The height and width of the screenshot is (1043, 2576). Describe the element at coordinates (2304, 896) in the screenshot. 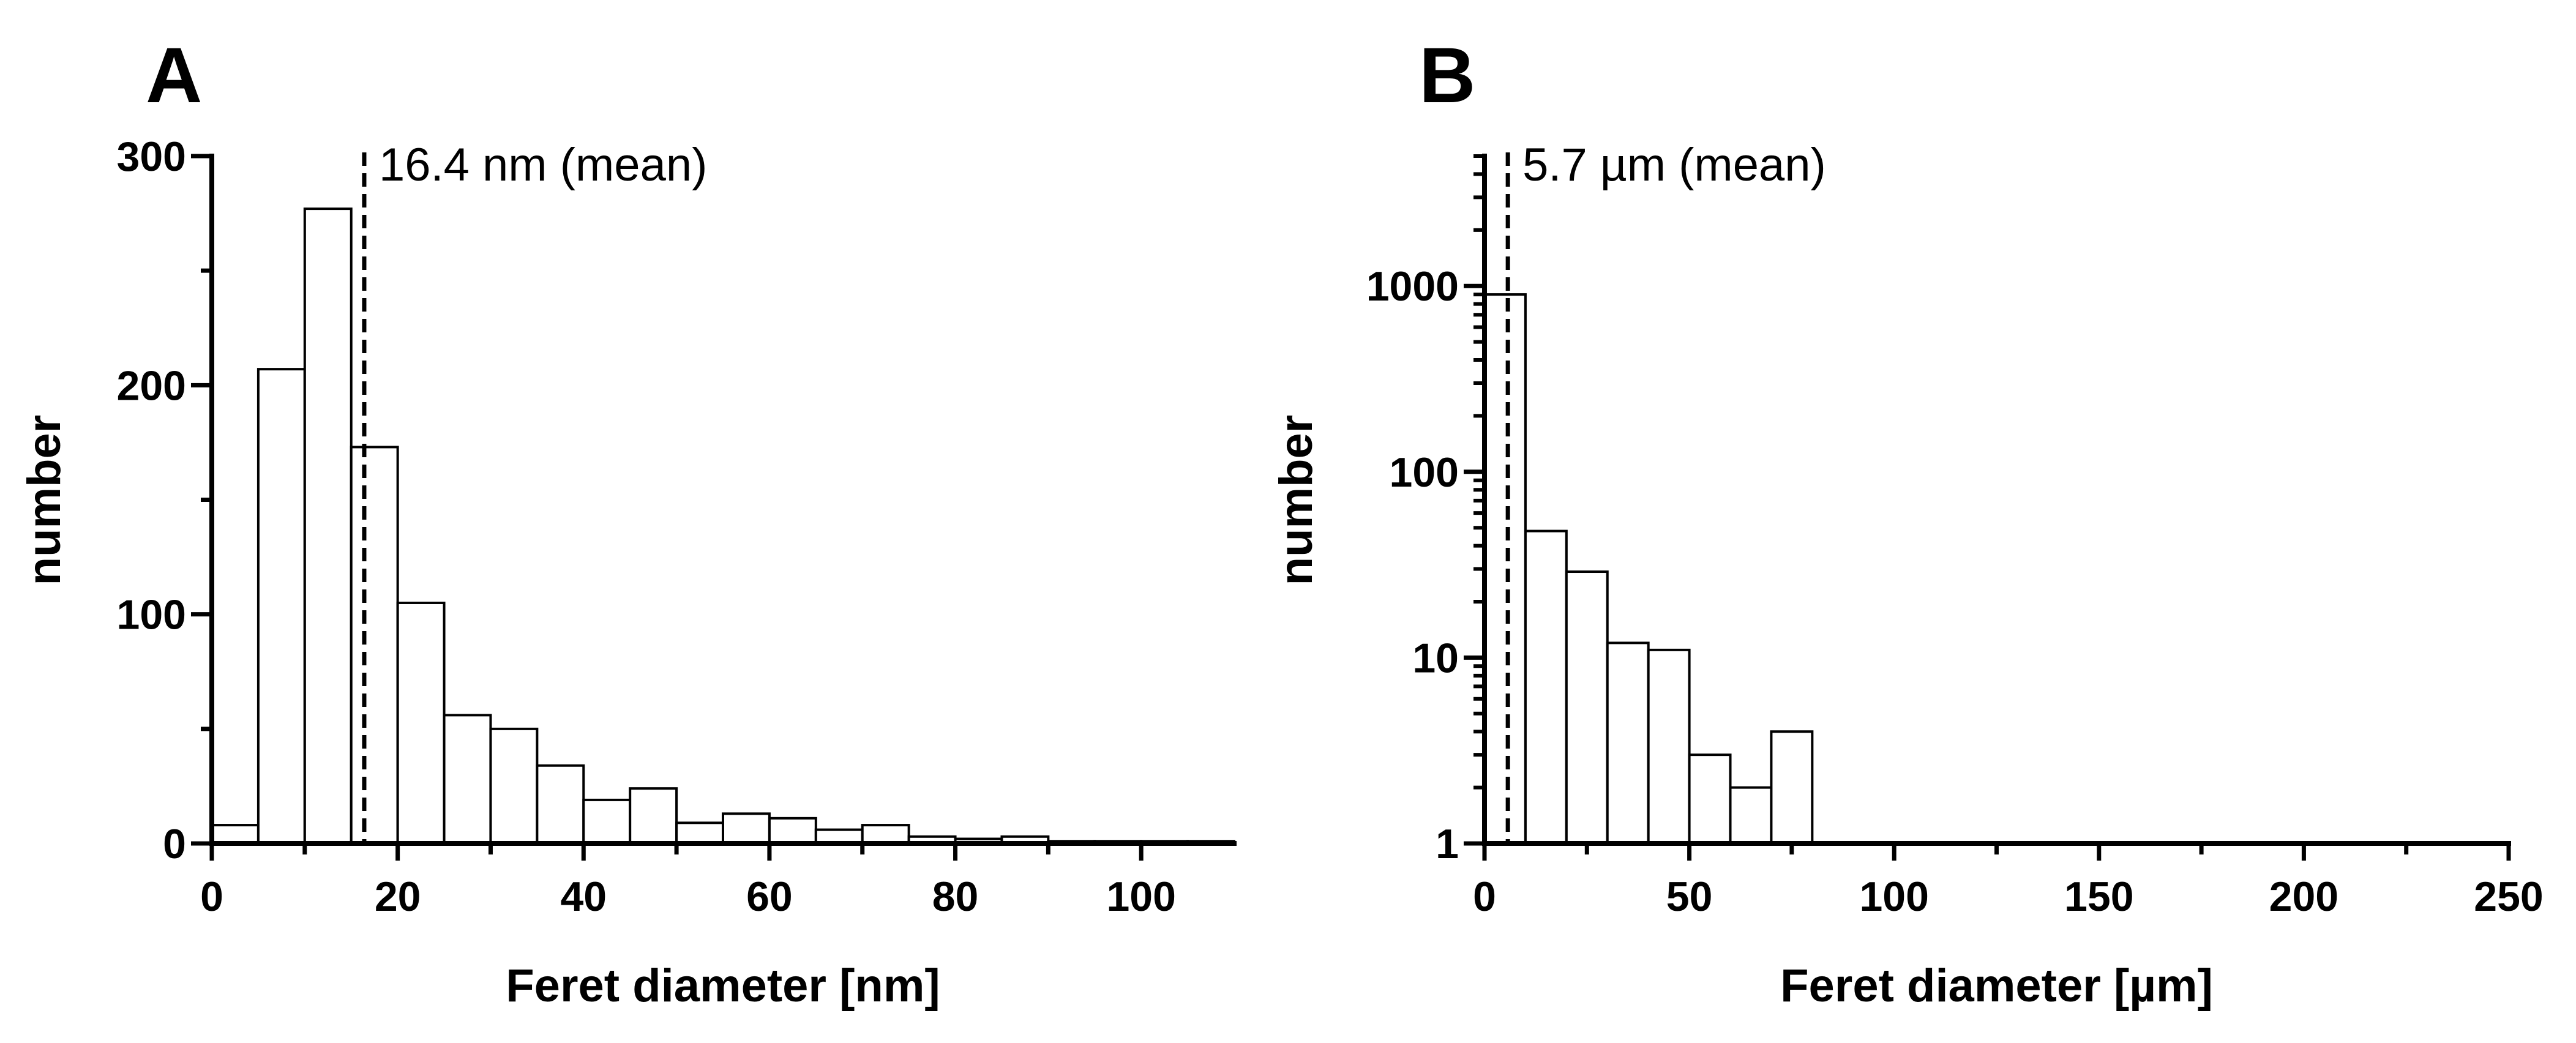

I see `x-tick-label: 200` at that location.